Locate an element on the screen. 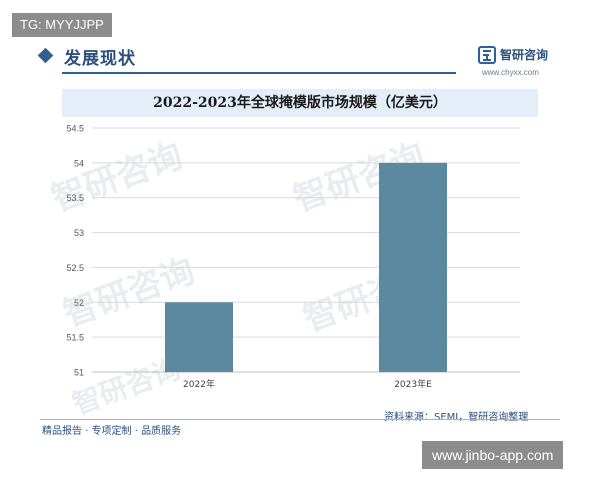  chart-title-band is located at coordinates (300, 103).